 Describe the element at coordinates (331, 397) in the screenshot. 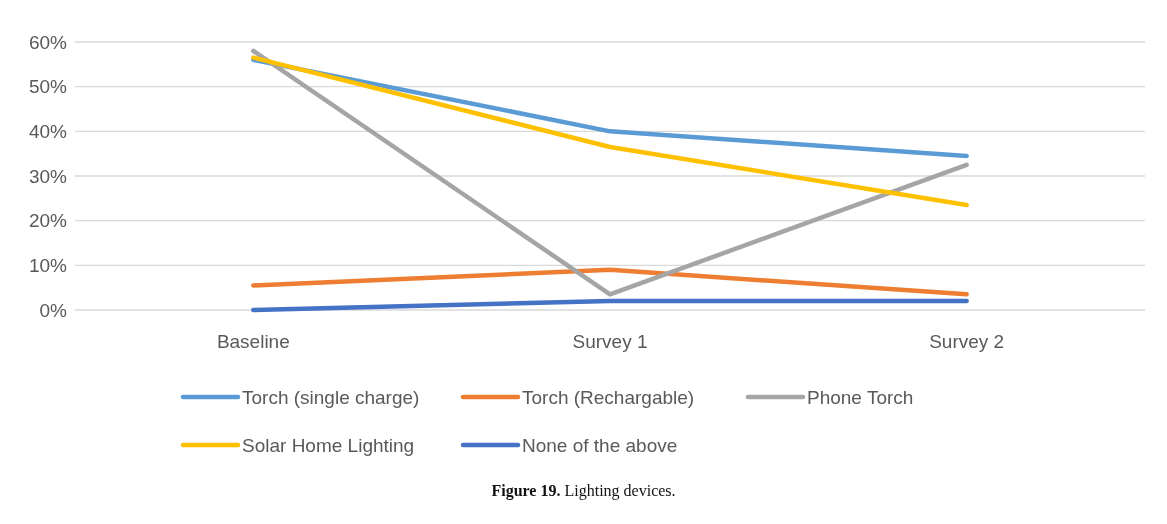

I see `legend-label: Torch (single charge)` at that location.